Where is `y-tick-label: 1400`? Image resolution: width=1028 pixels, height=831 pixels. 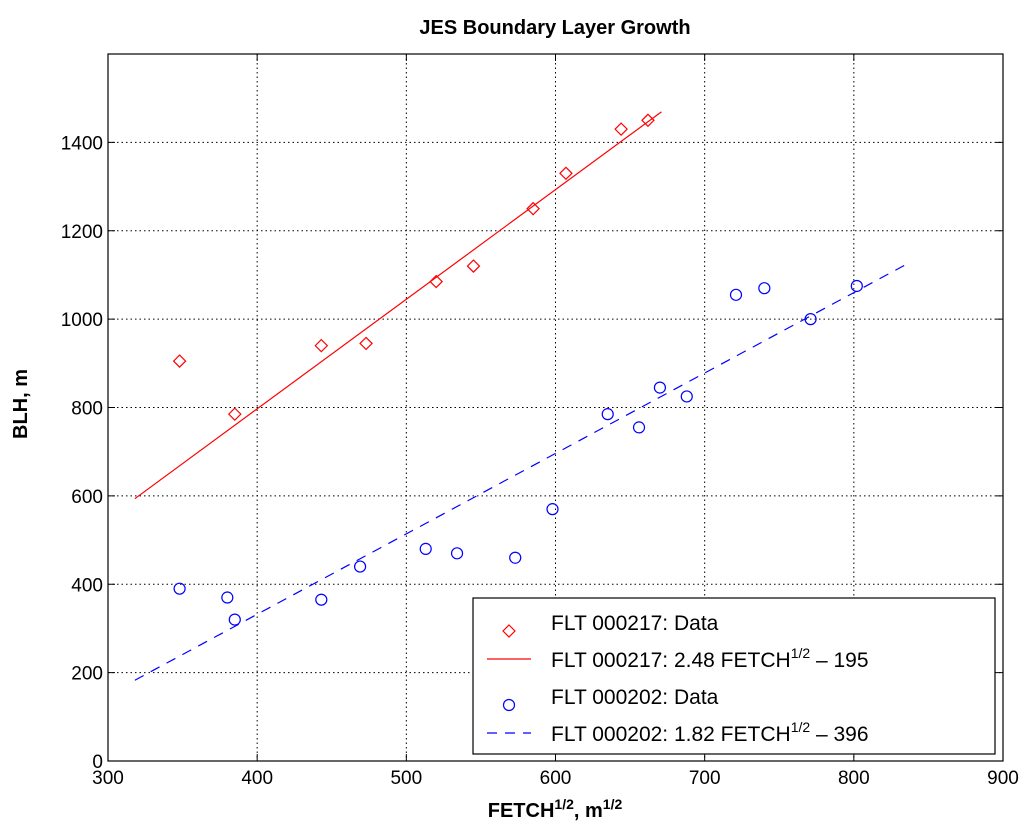 y-tick-label: 1400 is located at coordinates (82, 143).